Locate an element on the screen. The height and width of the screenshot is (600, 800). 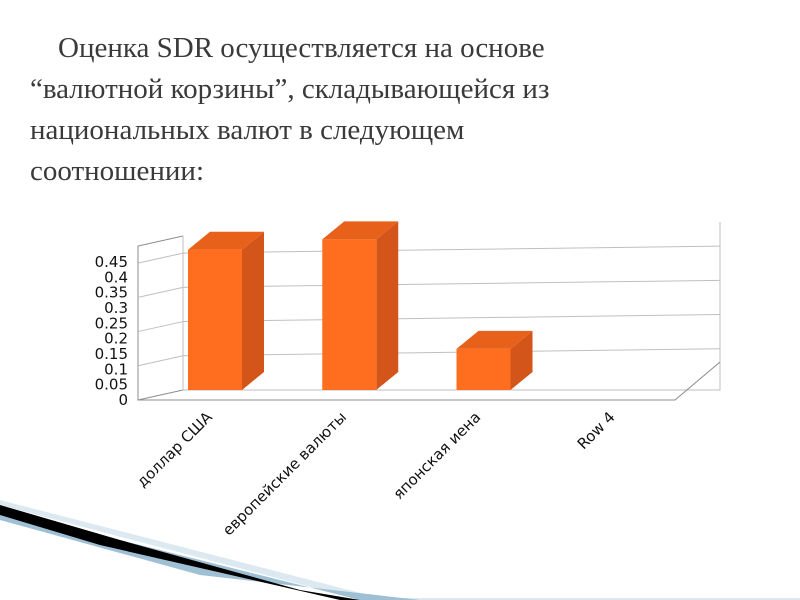
y-tick-label: 0.25 is located at coordinates (111, 323).